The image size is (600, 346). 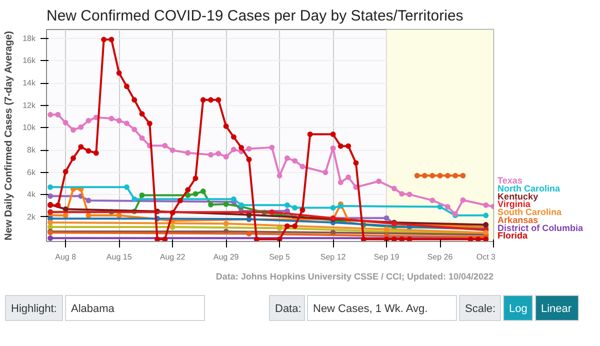 I want to click on x-tick-label: Sep 19, so click(x=387, y=257).